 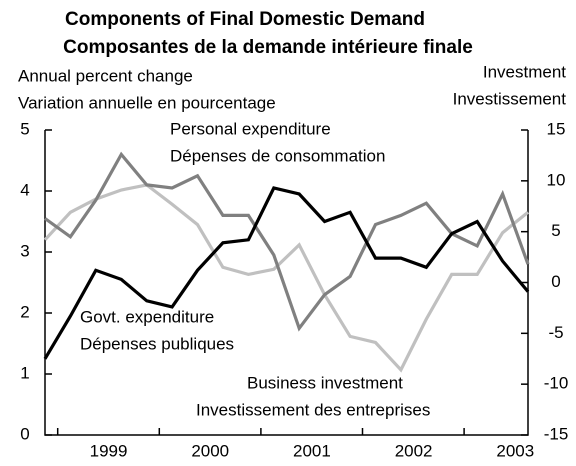 What do you see at coordinates (147, 102) in the screenshot?
I see `y-axis-label: Variation annuelle en pourcentage` at bounding box center [147, 102].